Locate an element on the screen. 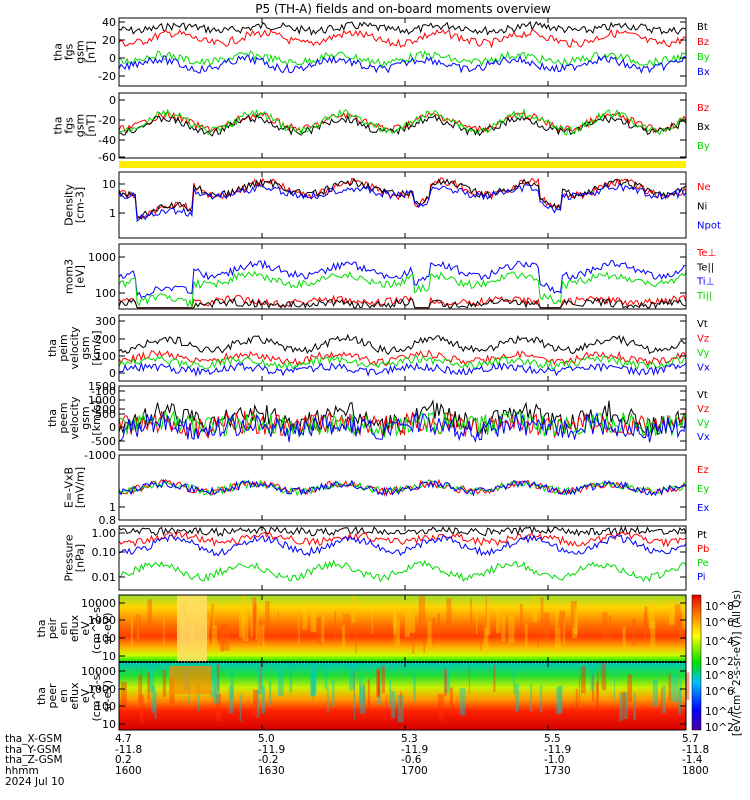 This screenshot has width=750, height=800. y-tick-label: -20 is located at coordinates (107, 76).